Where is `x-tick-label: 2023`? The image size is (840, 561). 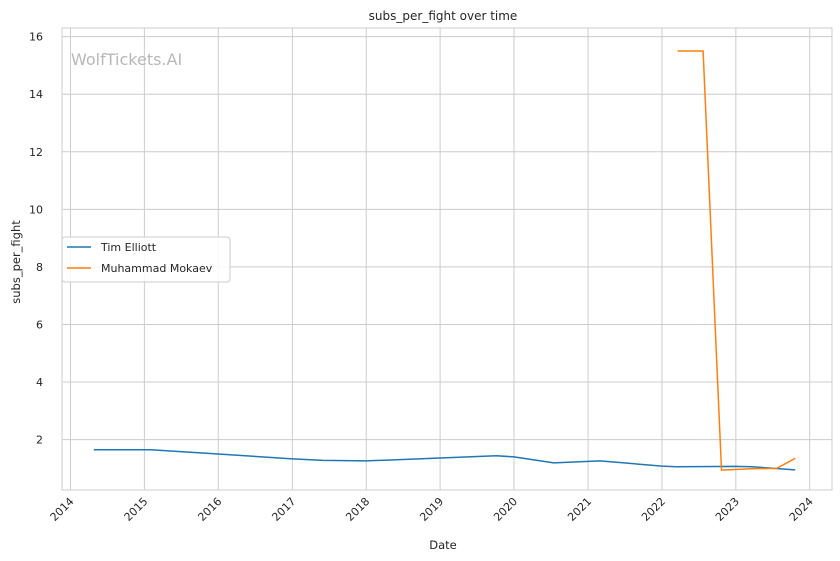 x-tick-label: 2023 is located at coordinates (727, 509).